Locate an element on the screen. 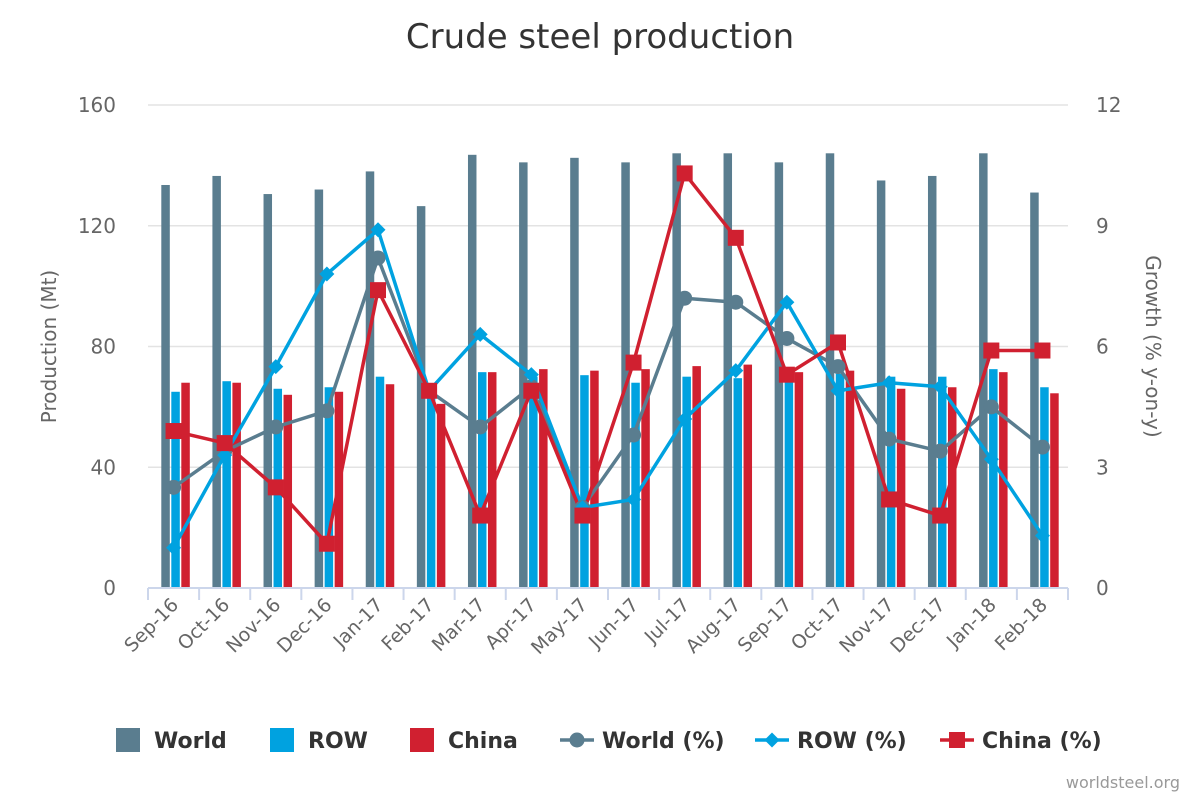 The width and height of the screenshot is (1200, 804). x-tick-label: Nov-17 is located at coordinates (866, 625).